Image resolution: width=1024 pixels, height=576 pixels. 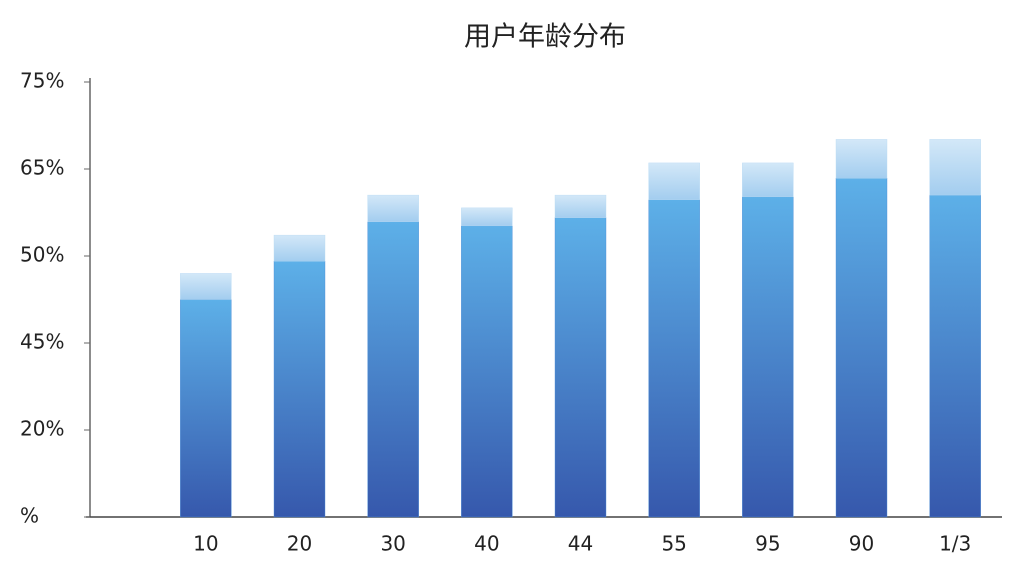 What do you see at coordinates (42, 342) in the screenshot?
I see `y-tick-label: 45%` at bounding box center [42, 342].